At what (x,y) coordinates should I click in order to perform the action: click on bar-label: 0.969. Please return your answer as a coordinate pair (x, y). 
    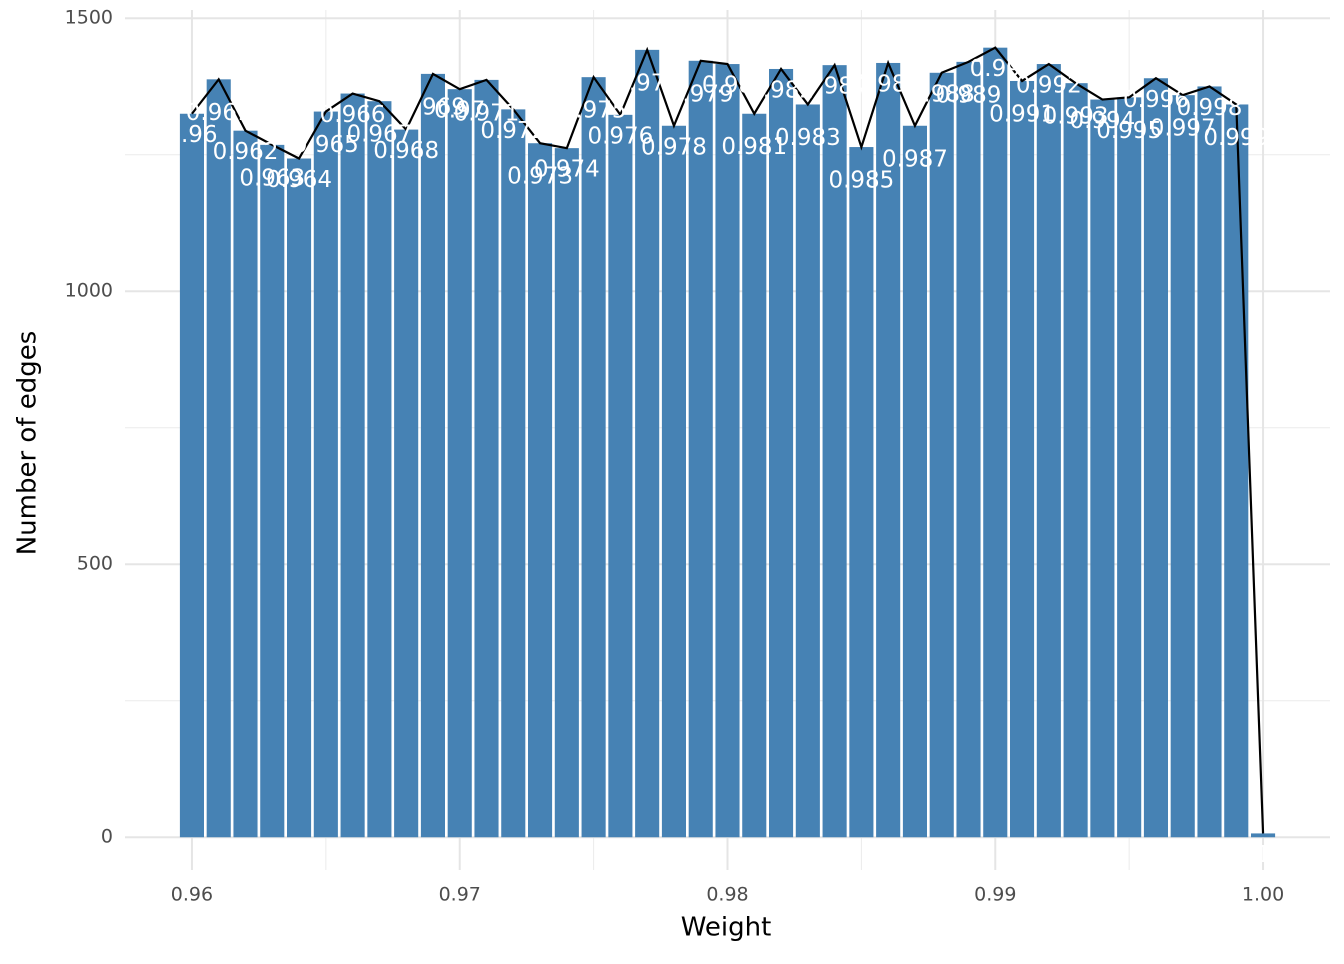
    Looking at the image, I should click on (433, 107).